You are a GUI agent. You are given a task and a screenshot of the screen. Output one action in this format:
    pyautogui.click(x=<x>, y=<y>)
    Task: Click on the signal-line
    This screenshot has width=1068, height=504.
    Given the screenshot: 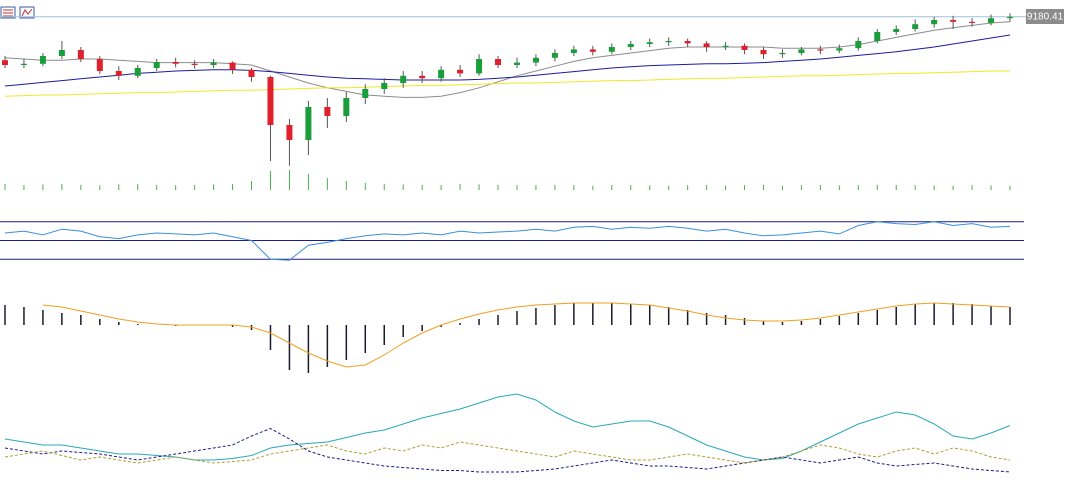 What is the action you would take?
    pyautogui.click(x=526, y=335)
    